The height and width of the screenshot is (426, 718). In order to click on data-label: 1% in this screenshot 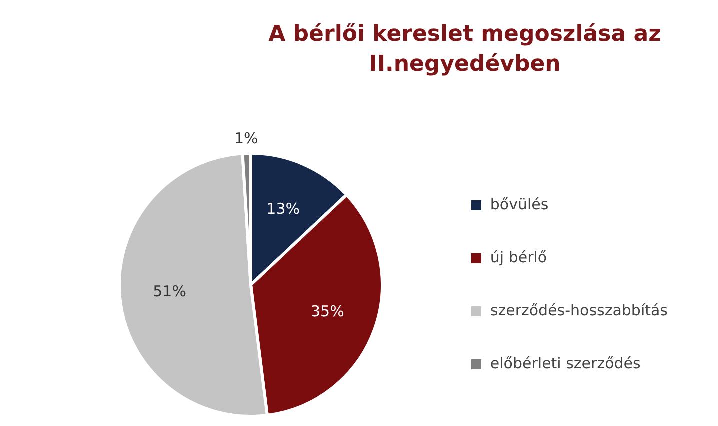, I will do `click(246, 138)`.